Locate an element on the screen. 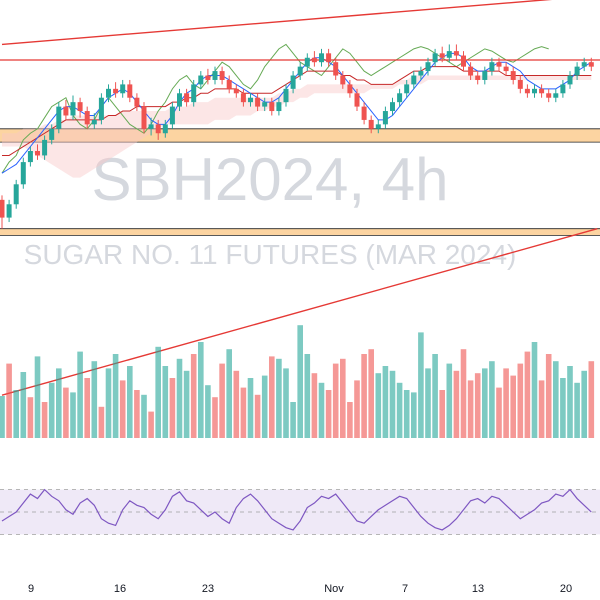  x-tick-label: Nov is located at coordinates (334, 589).